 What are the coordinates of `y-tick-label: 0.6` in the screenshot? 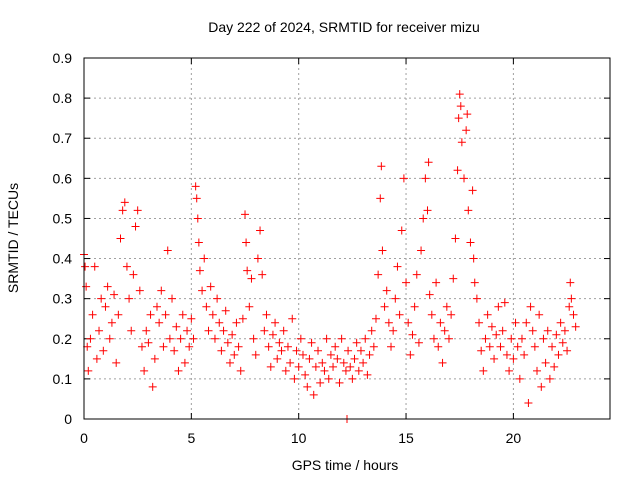 It's located at (63, 178).